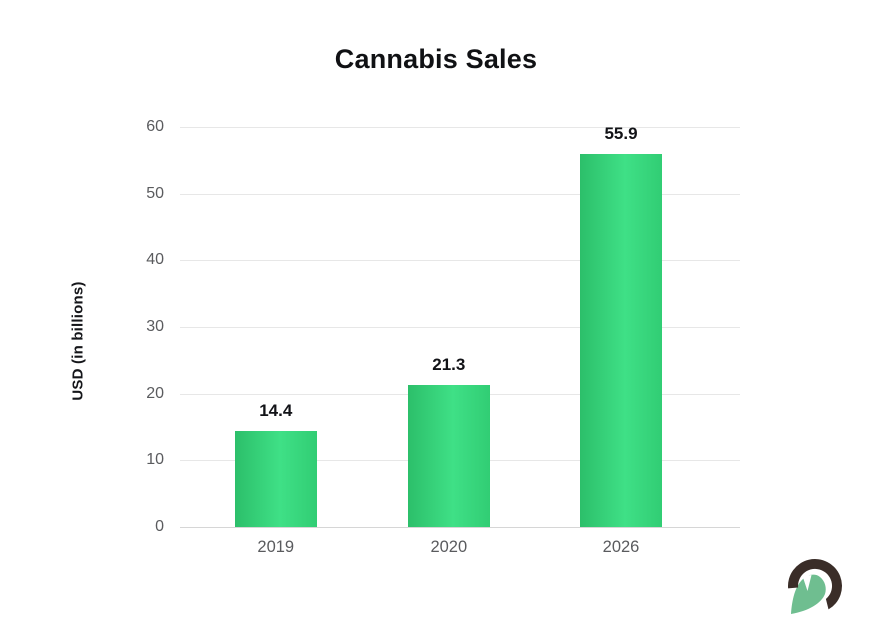 The image size is (872, 640). Describe the element at coordinates (155, 460) in the screenshot. I see `y-tick-label: 10` at that location.